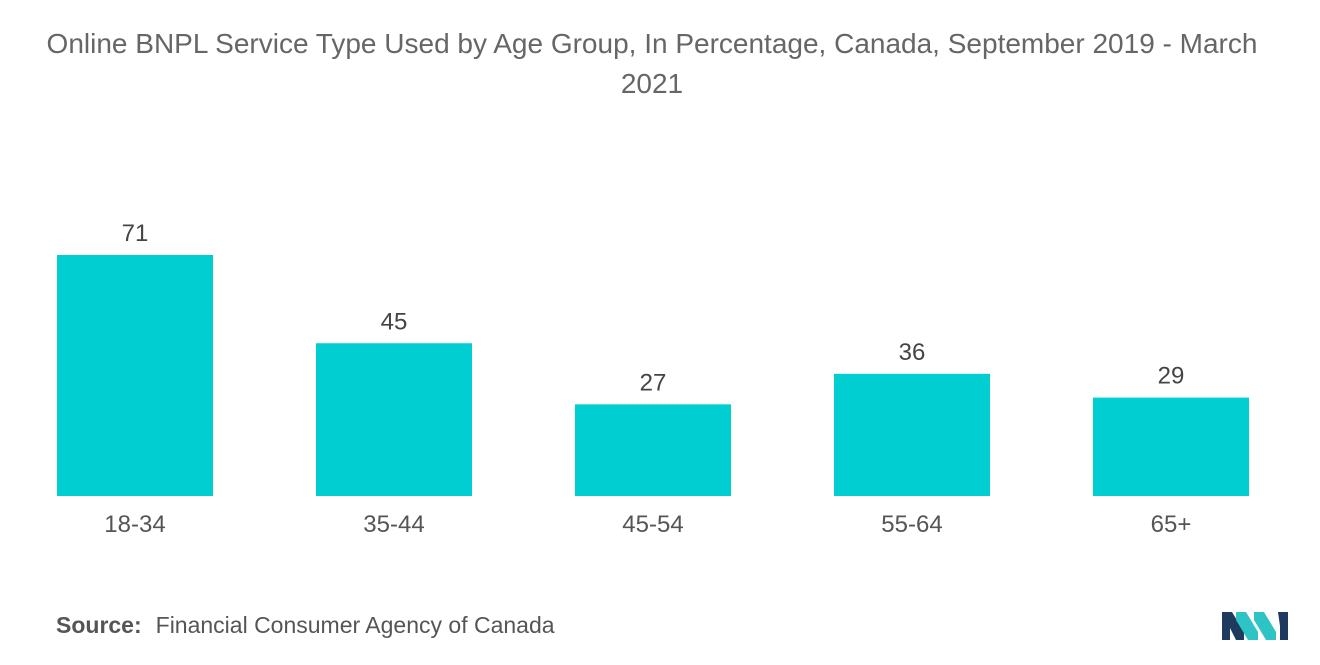 The image size is (1320, 665). Describe the element at coordinates (394, 321) in the screenshot. I see `data-label-35-44: 45` at that location.